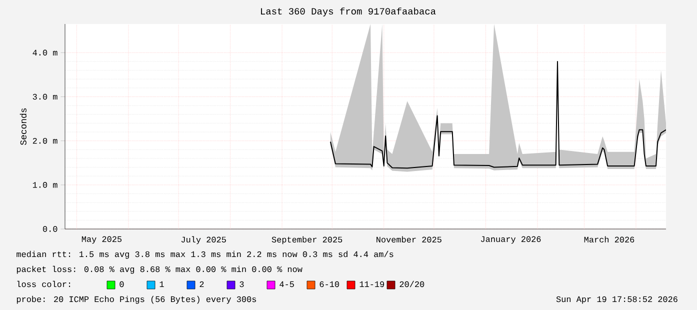 The height and width of the screenshot is (310, 697). I want to click on text: loss color:, so click(43, 284).